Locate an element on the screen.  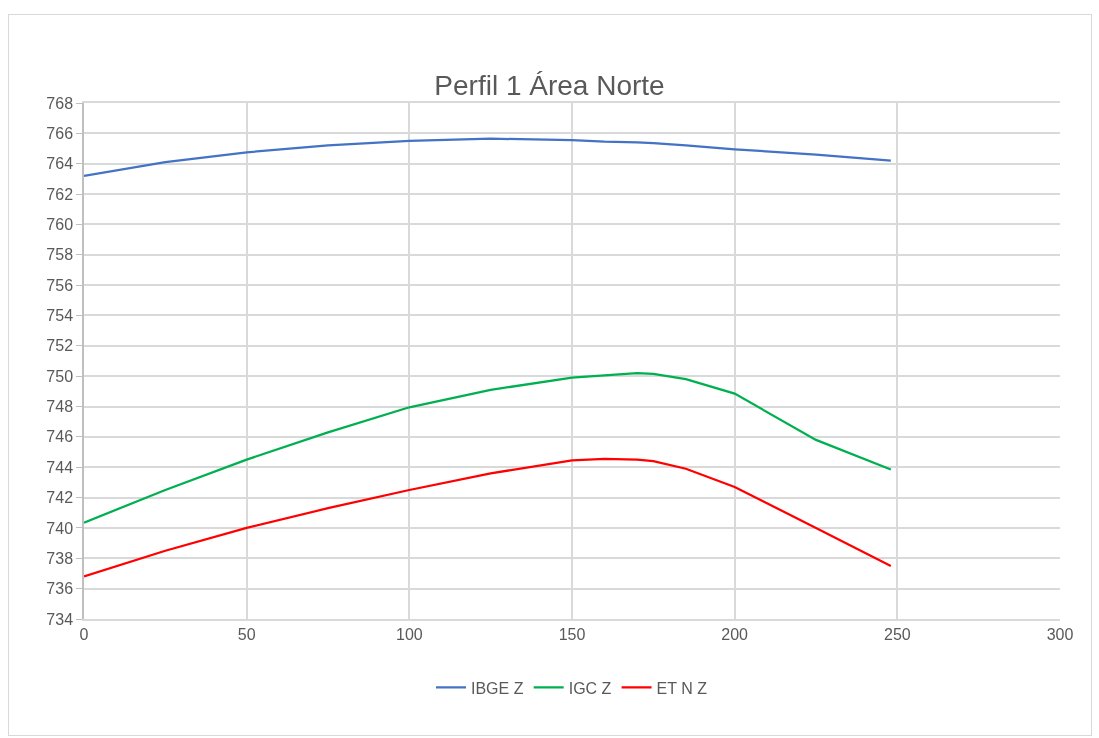
x-tick-label: 0 is located at coordinates (84, 634).